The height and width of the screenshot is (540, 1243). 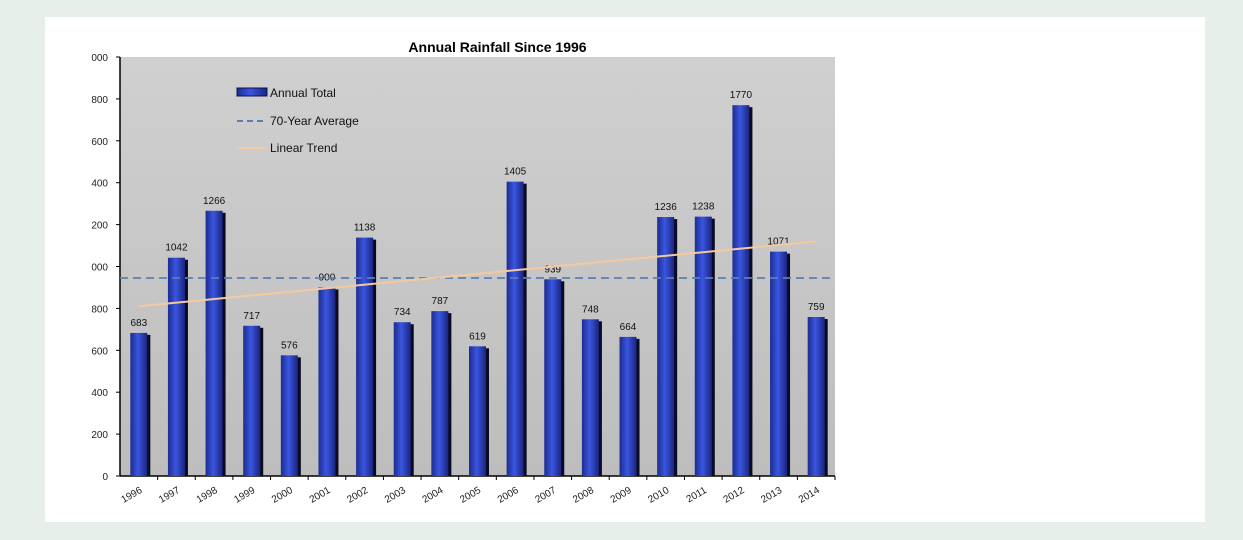 I want to click on bar-2000, so click(x=289, y=415).